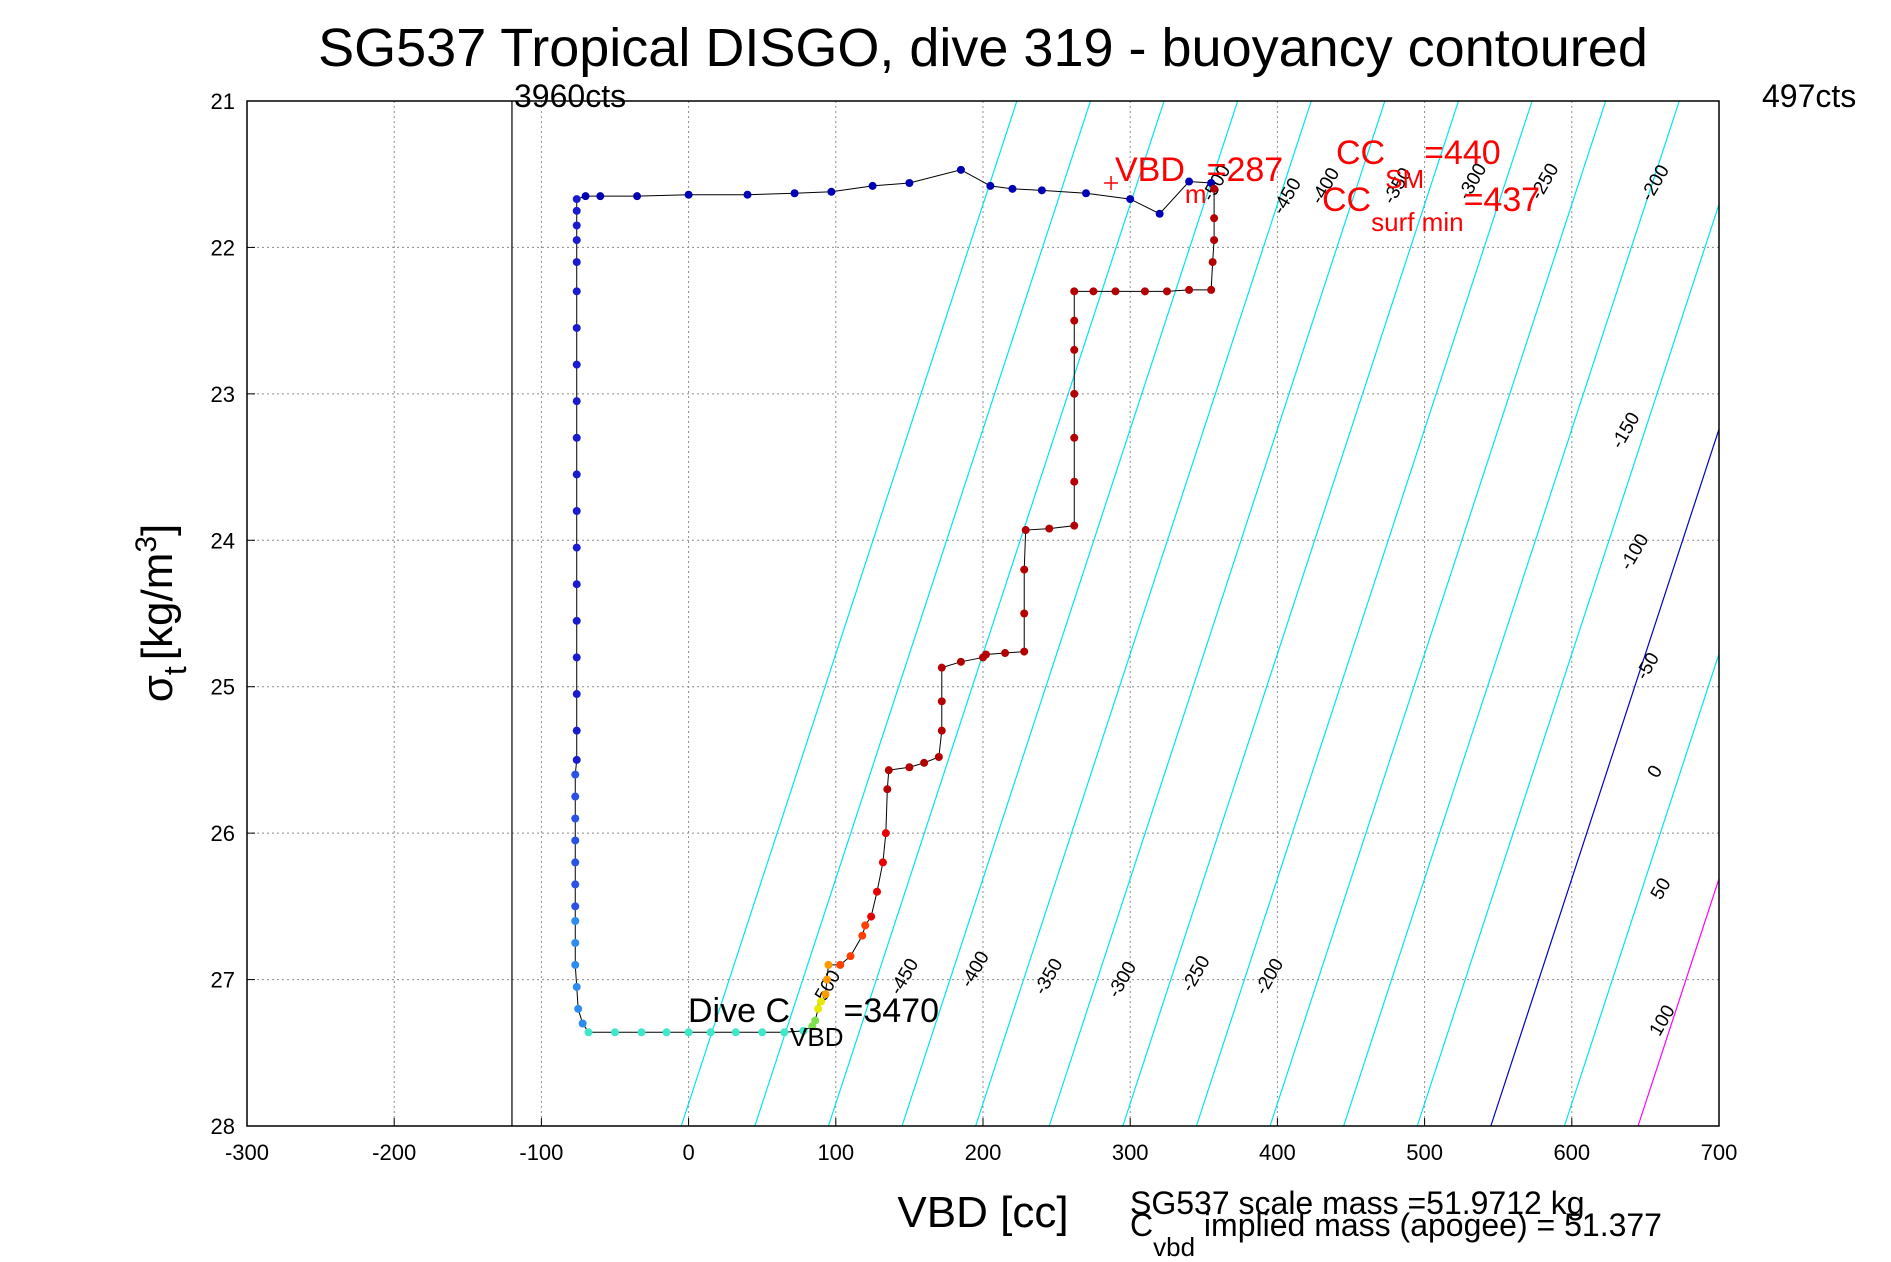 Image resolution: width=1891 pixels, height=1262 pixels. Describe the element at coordinates (247, 1152) in the screenshot. I see `x-tick-label: -300` at that location.